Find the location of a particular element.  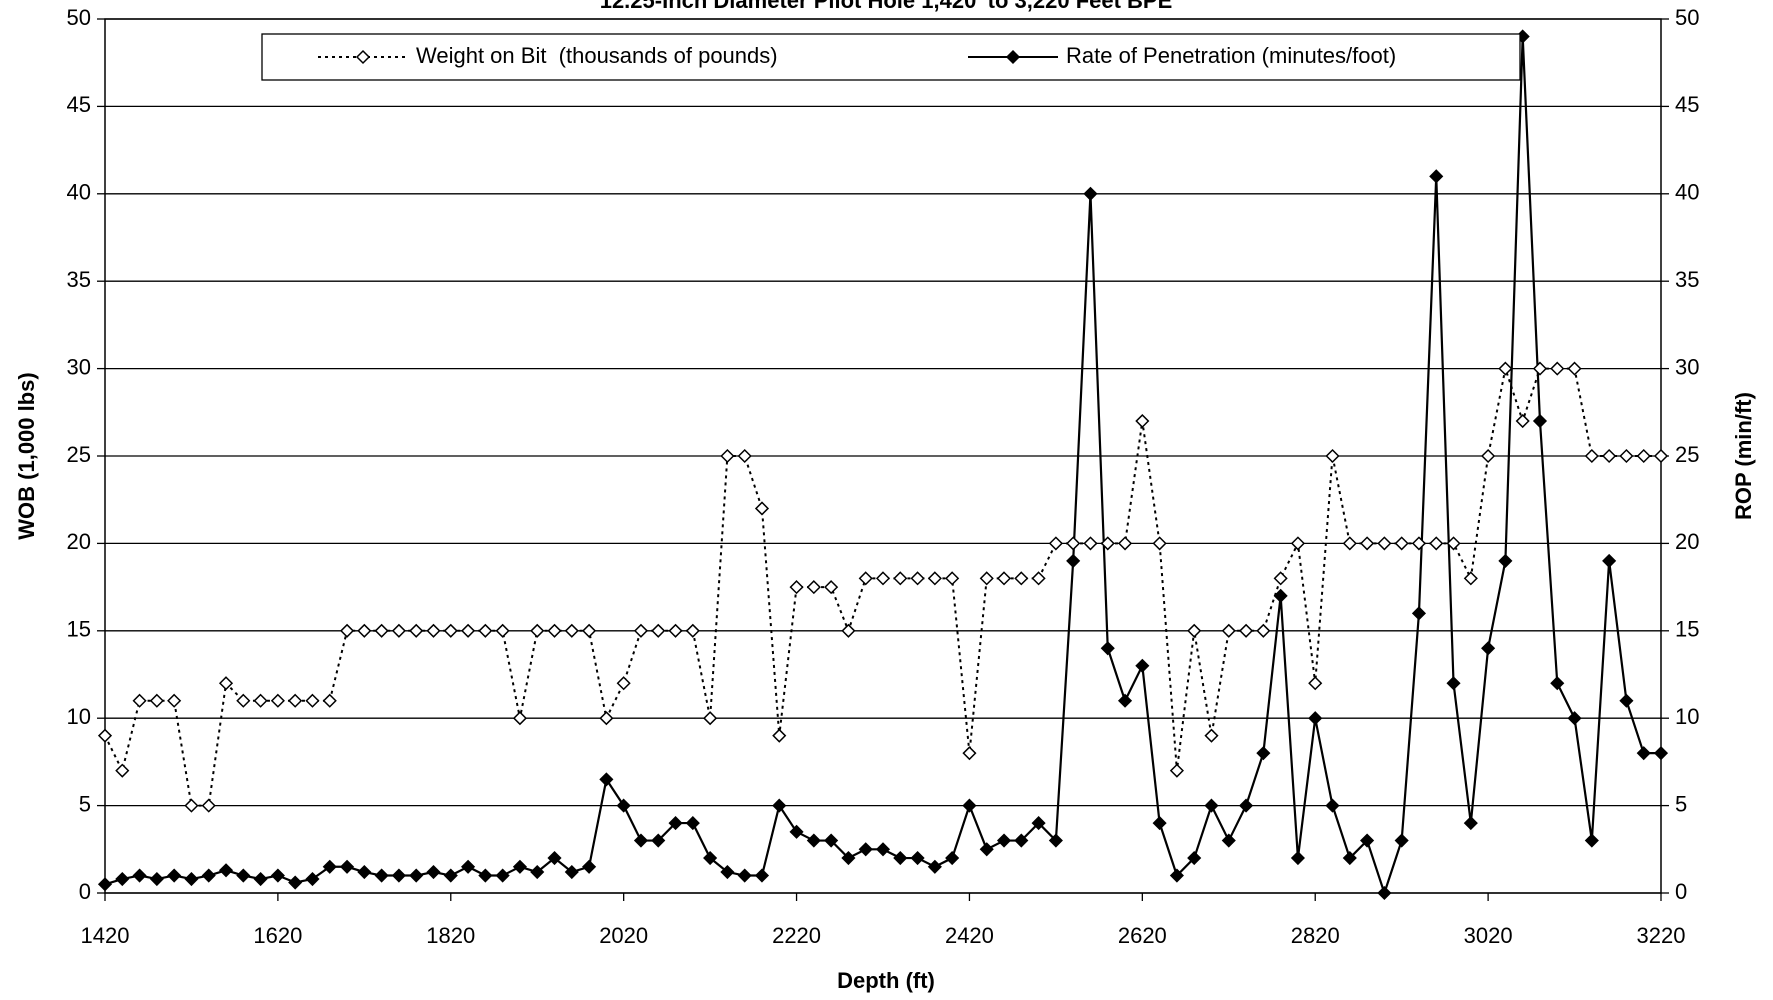

y-tick-label: 5 is located at coordinates (85, 803).